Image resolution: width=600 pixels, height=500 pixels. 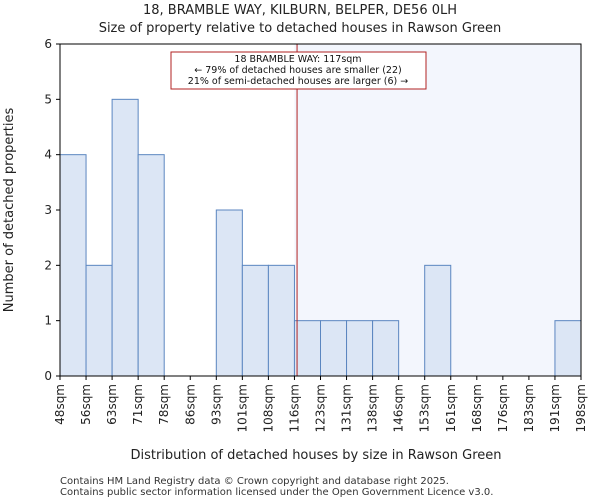 I want to click on y-tick-label: 0, so click(x=48, y=376).